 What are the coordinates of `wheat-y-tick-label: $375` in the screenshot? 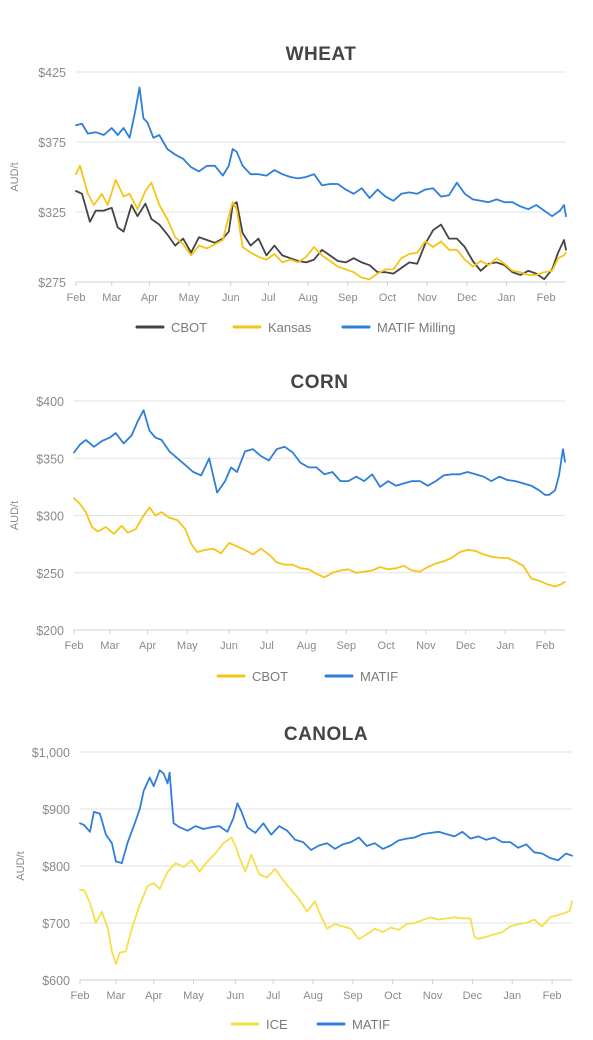 It's located at (52, 143).